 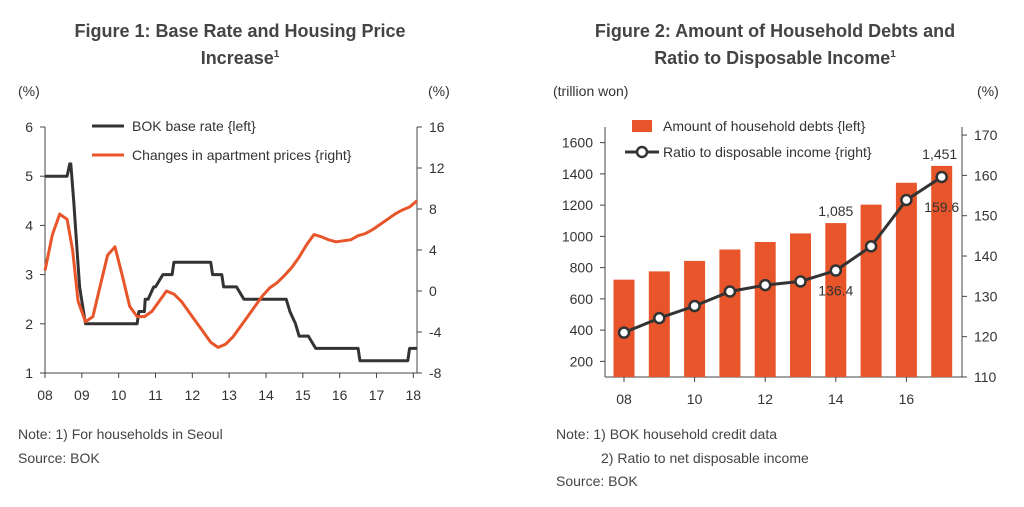 What do you see at coordinates (986, 337) in the screenshot?
I see `figure2-right-tick-label: 120` at bounding box center [986, 337].